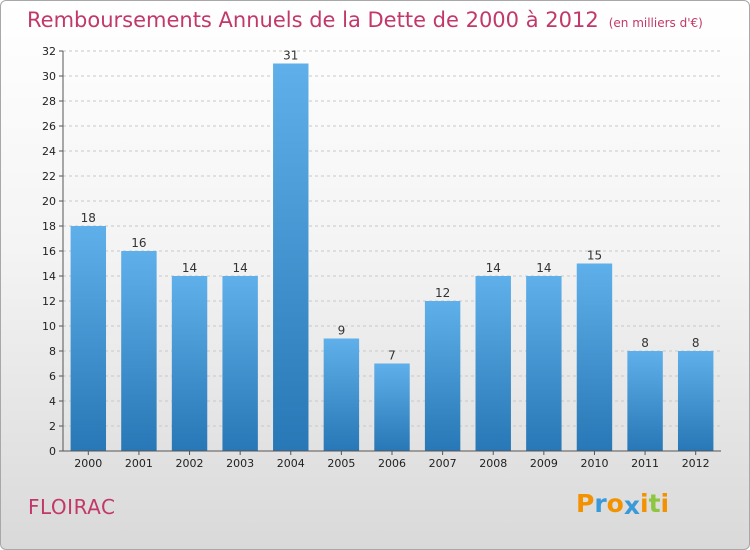 This screenshot has height=550, width=750. What do you see at coordinates (49, 251) in the screenshot?
I see `y-tick-label: 16` at bounding box center [49, 251].